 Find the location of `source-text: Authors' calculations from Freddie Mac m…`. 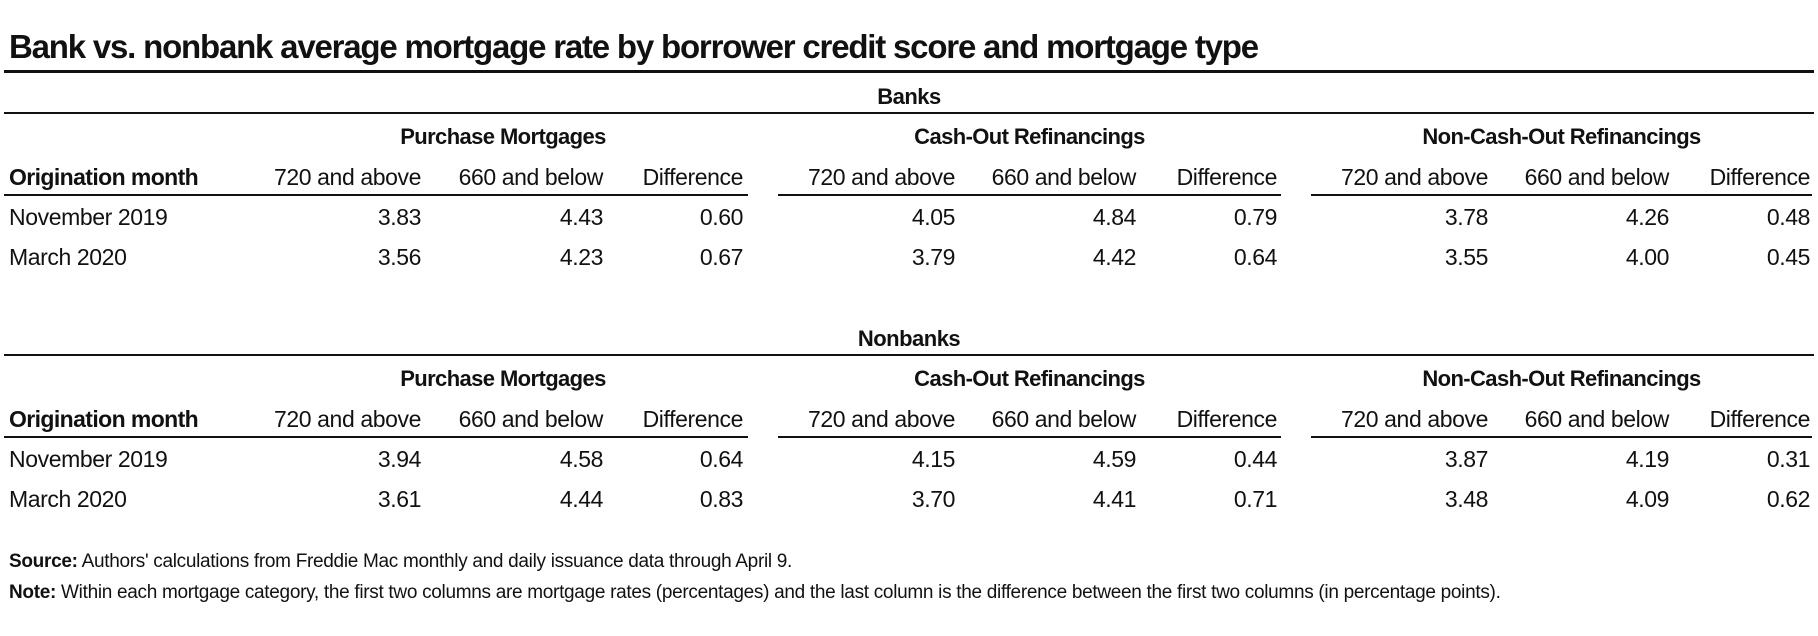

source-text: Authors' calculations from Freddie Mac m… is located at coordinates (435, 561).